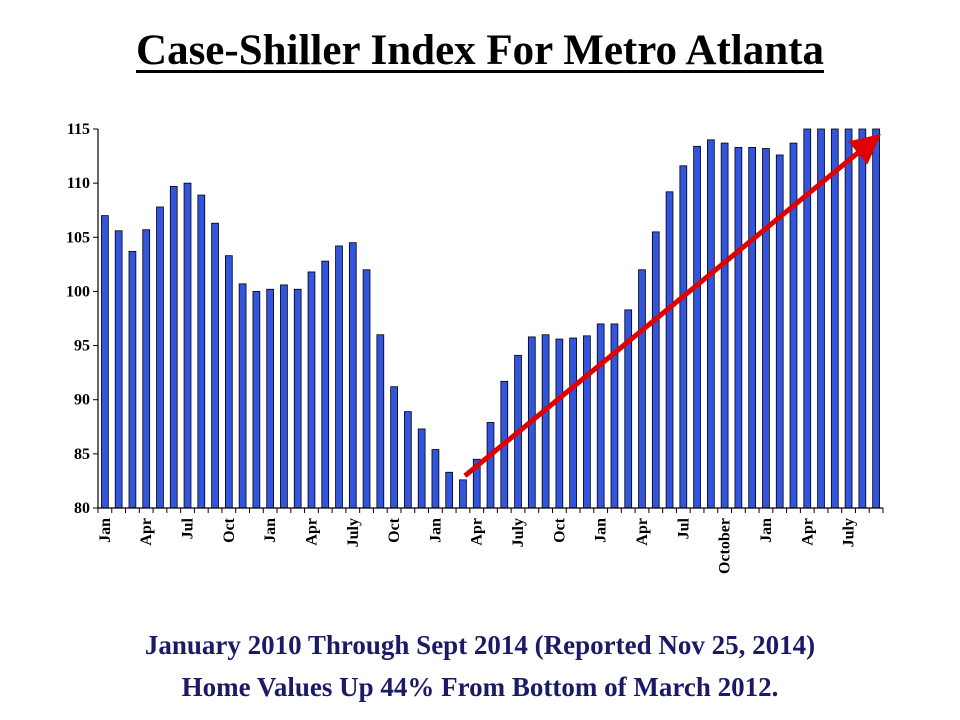 The width and height of the screenshot is (960, 720). Describe the element at coordinates (82, 346) in the screenshot. I see `y-tick-label: 95` at that location.